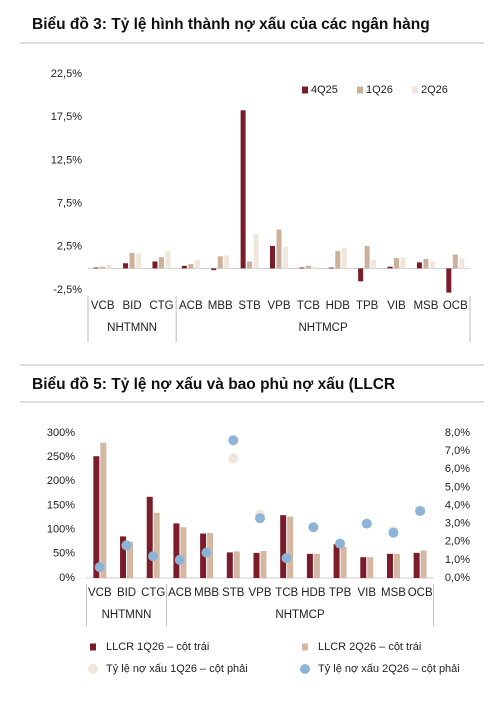 The width and height of the screenshot is (498, 707). I want to click on x-tick-label: VCB, so click(100, 593).